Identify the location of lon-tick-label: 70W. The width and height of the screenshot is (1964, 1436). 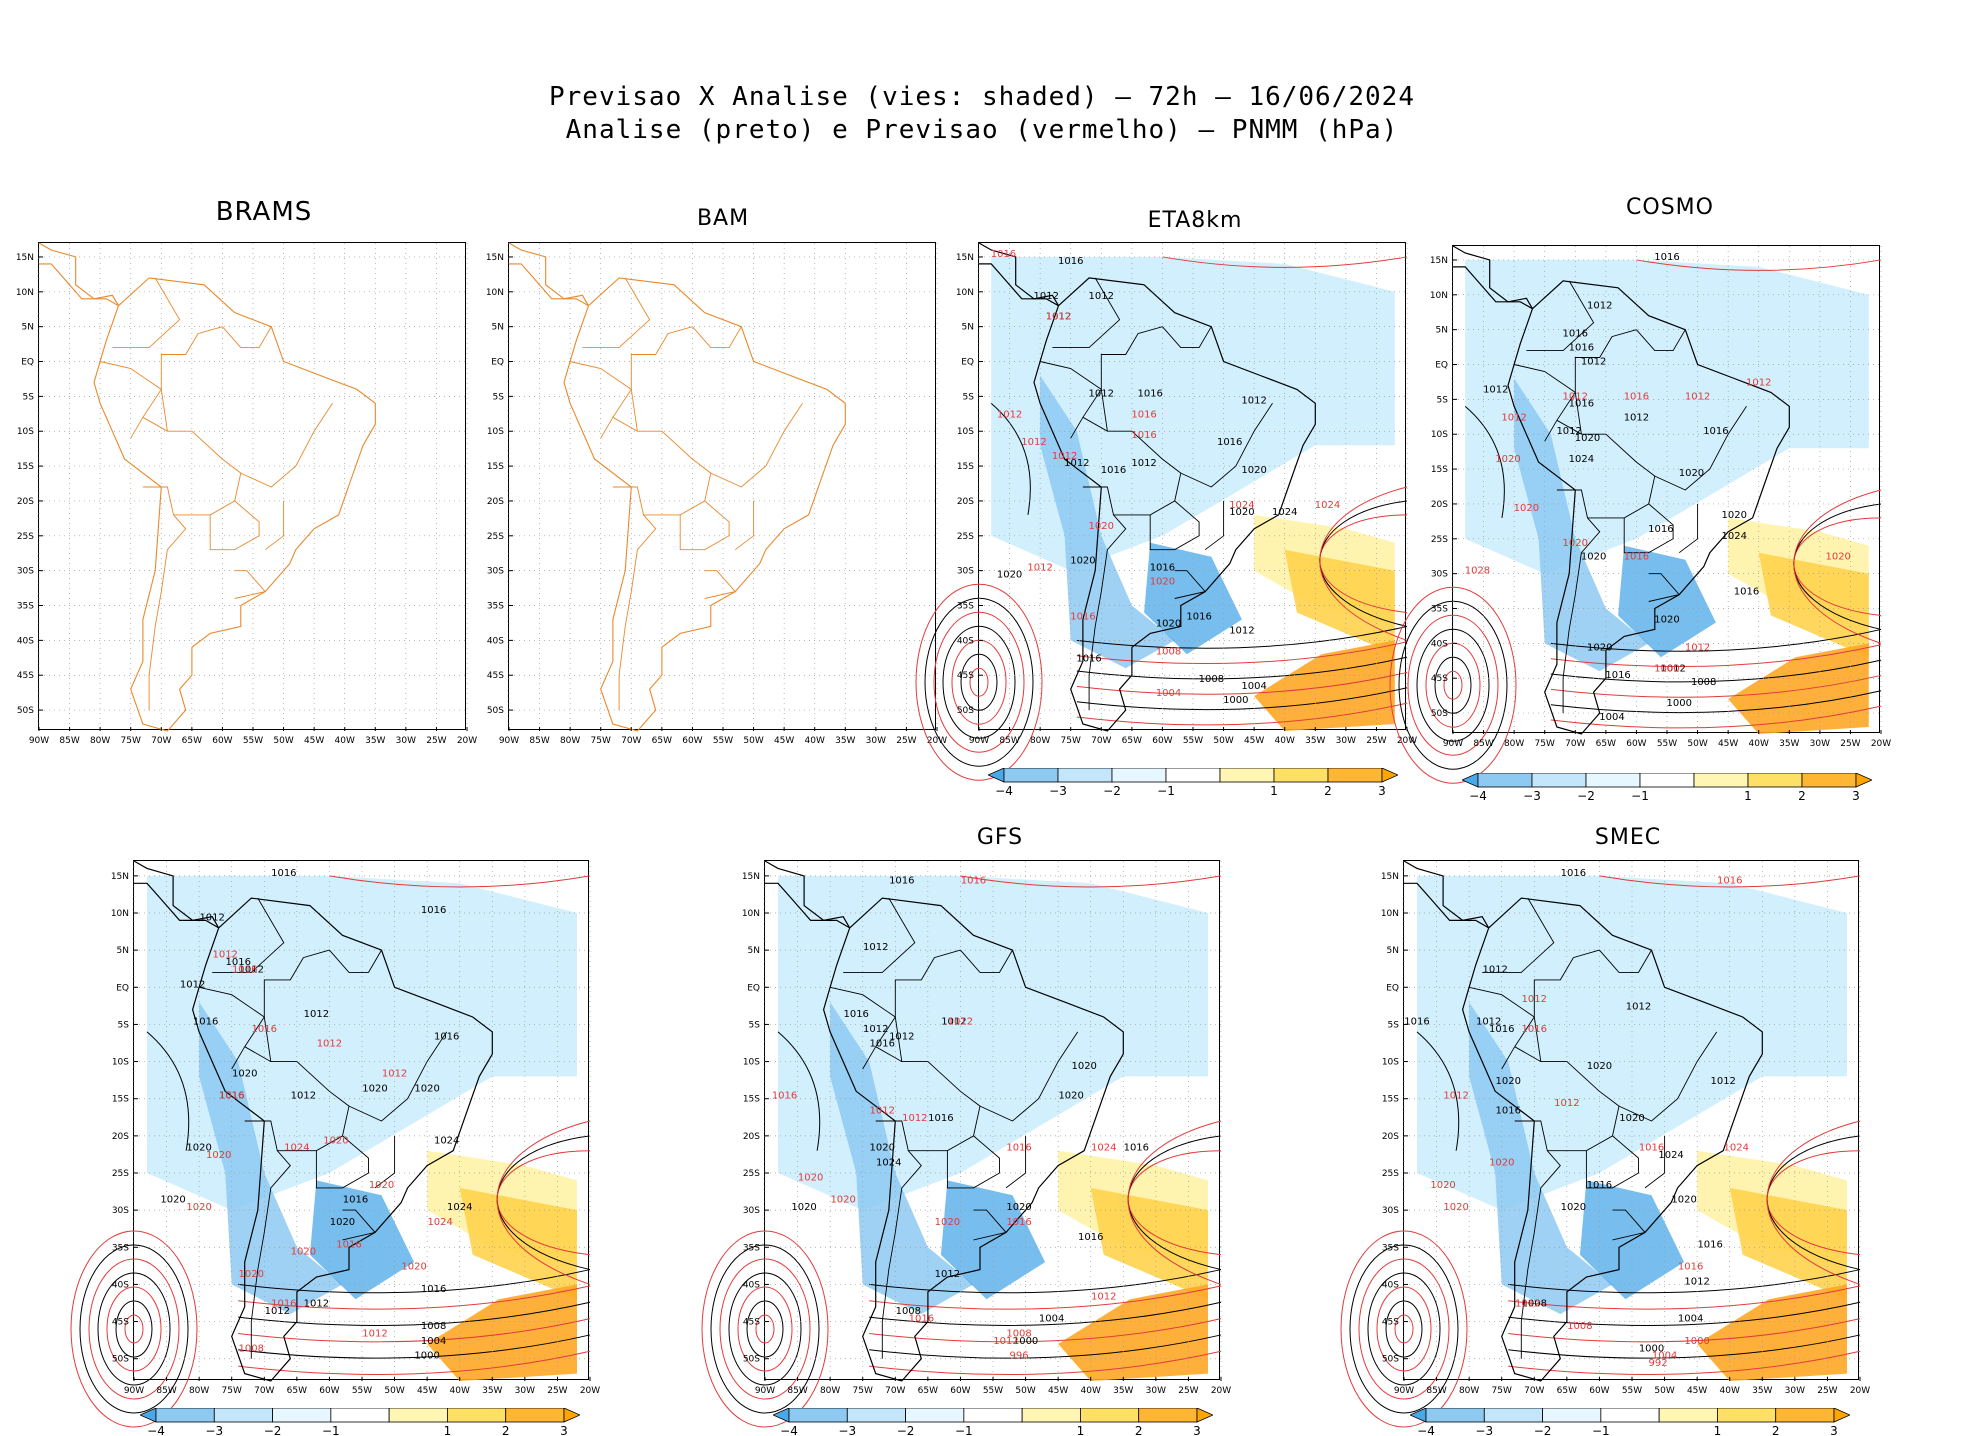
(1101, 741).